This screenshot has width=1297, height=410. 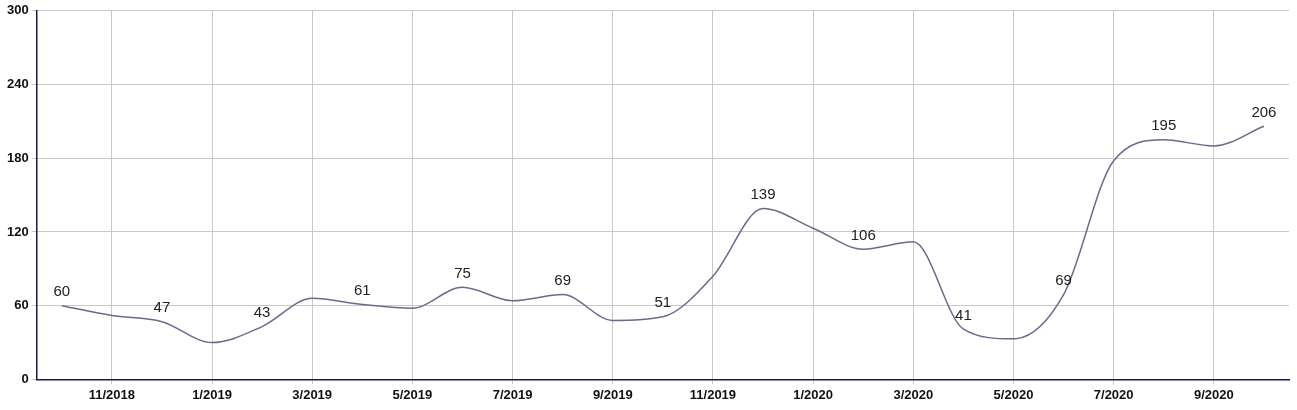 I want to click on data-label: 41, so click(x=963, y=314).